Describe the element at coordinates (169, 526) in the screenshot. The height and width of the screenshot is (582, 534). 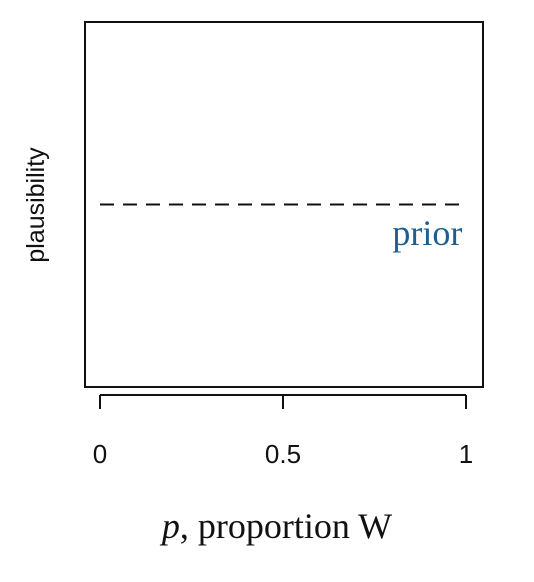
I see `x-axis-label-variable: p` at that location.